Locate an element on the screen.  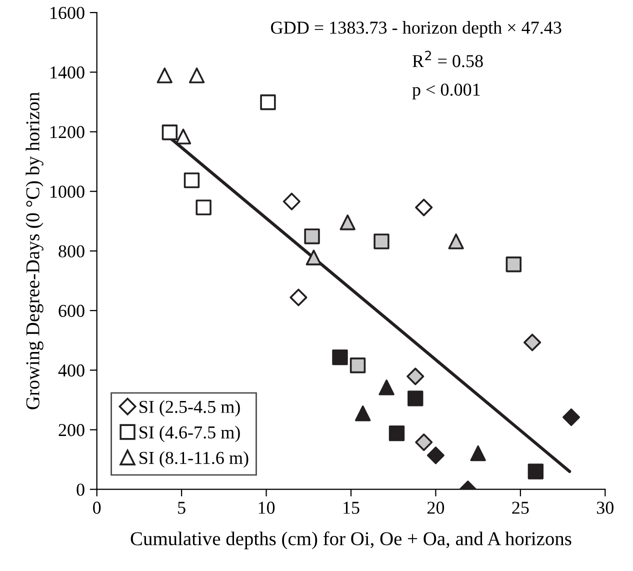
x-tick-label: 20 is located at coordinates (435, 508).